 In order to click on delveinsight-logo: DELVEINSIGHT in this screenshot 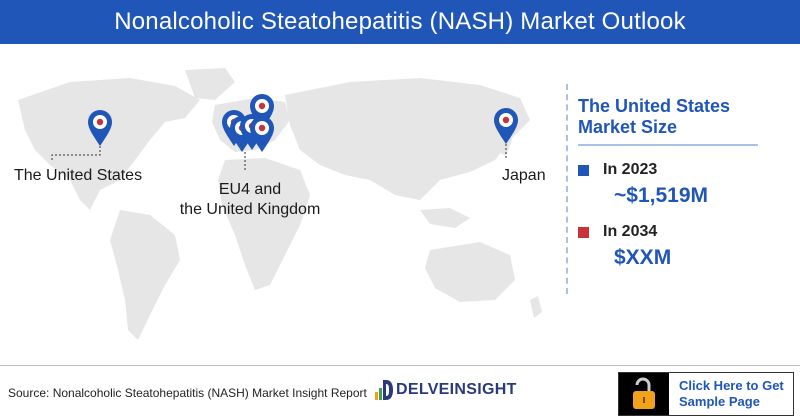, I will do `click(445, 390)`.